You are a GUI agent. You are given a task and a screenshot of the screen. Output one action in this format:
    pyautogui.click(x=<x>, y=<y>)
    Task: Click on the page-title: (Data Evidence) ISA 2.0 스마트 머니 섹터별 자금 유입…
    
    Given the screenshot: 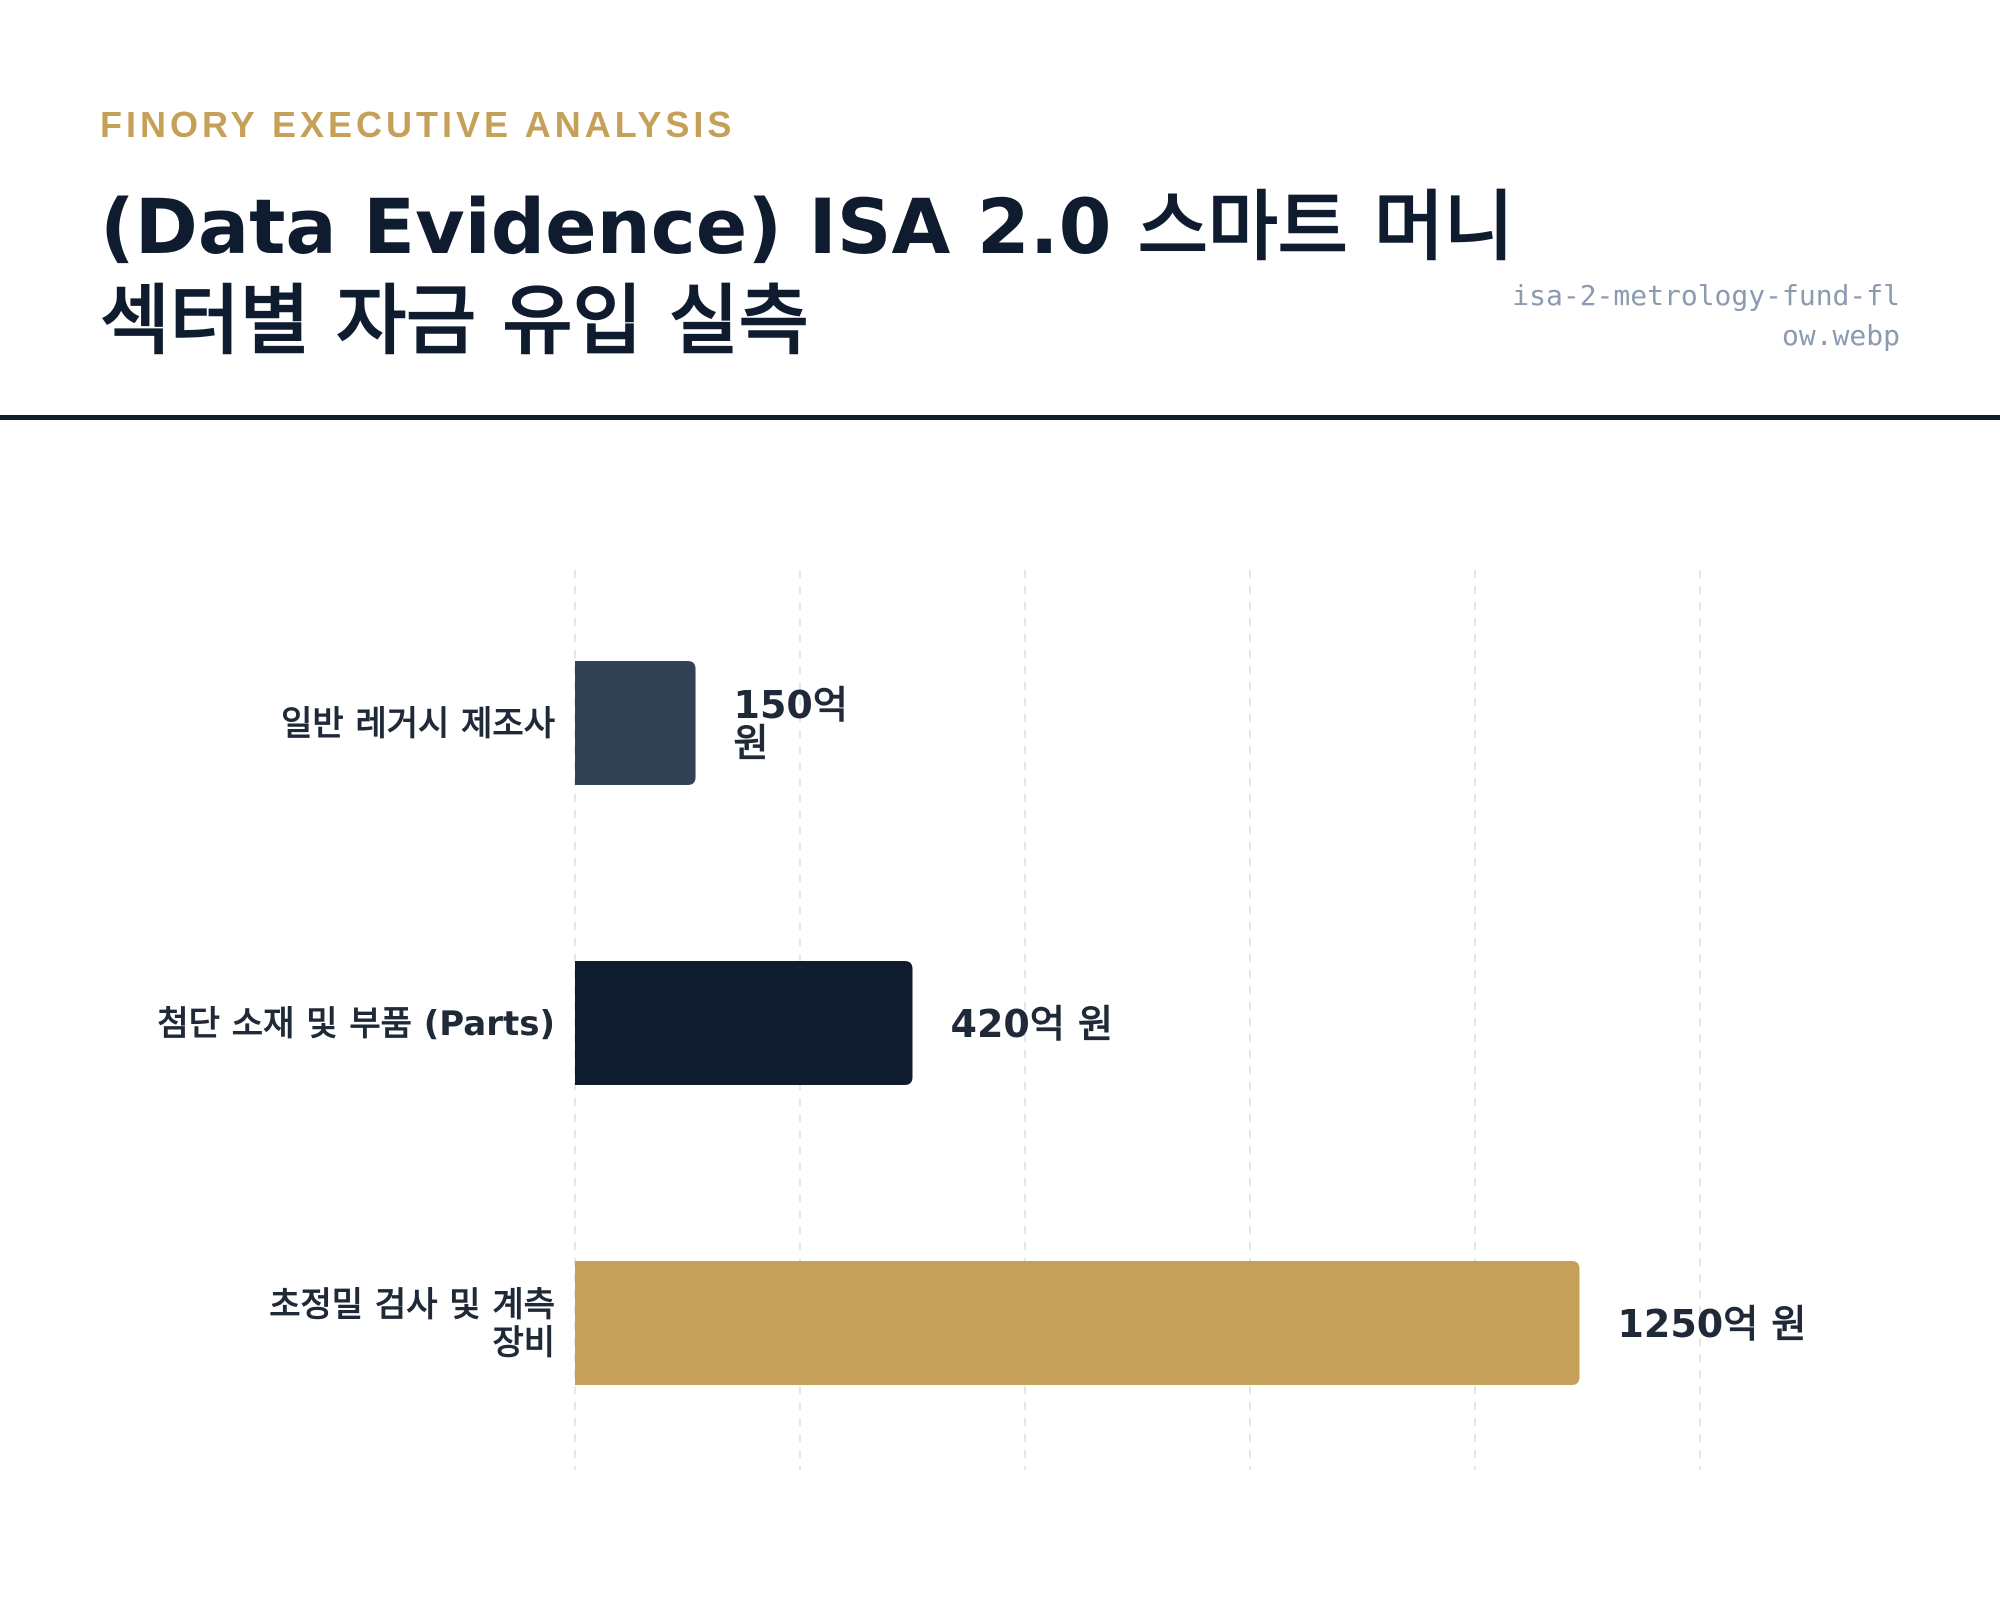 What is the action you would take?
    pyautogui.click(x=807, y=273)
    